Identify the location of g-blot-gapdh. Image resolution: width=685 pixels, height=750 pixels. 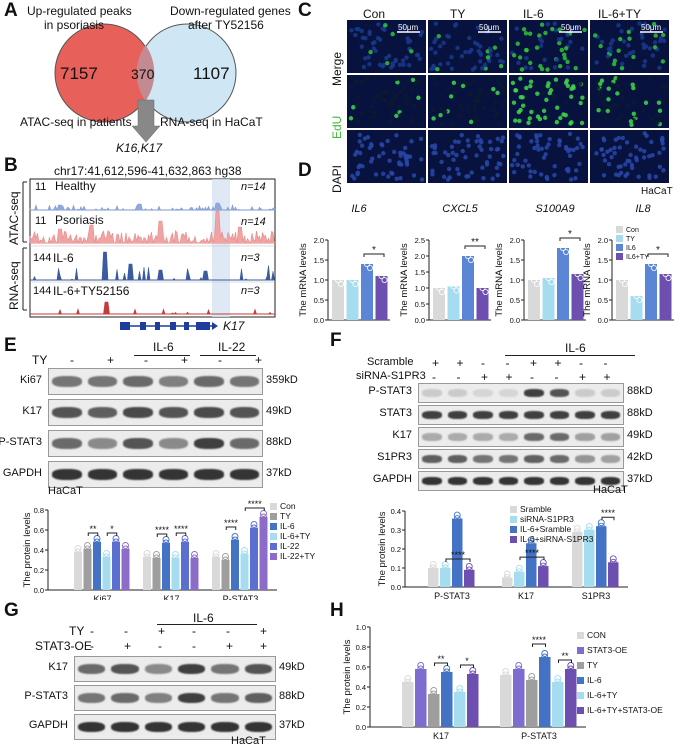
(175, 727).